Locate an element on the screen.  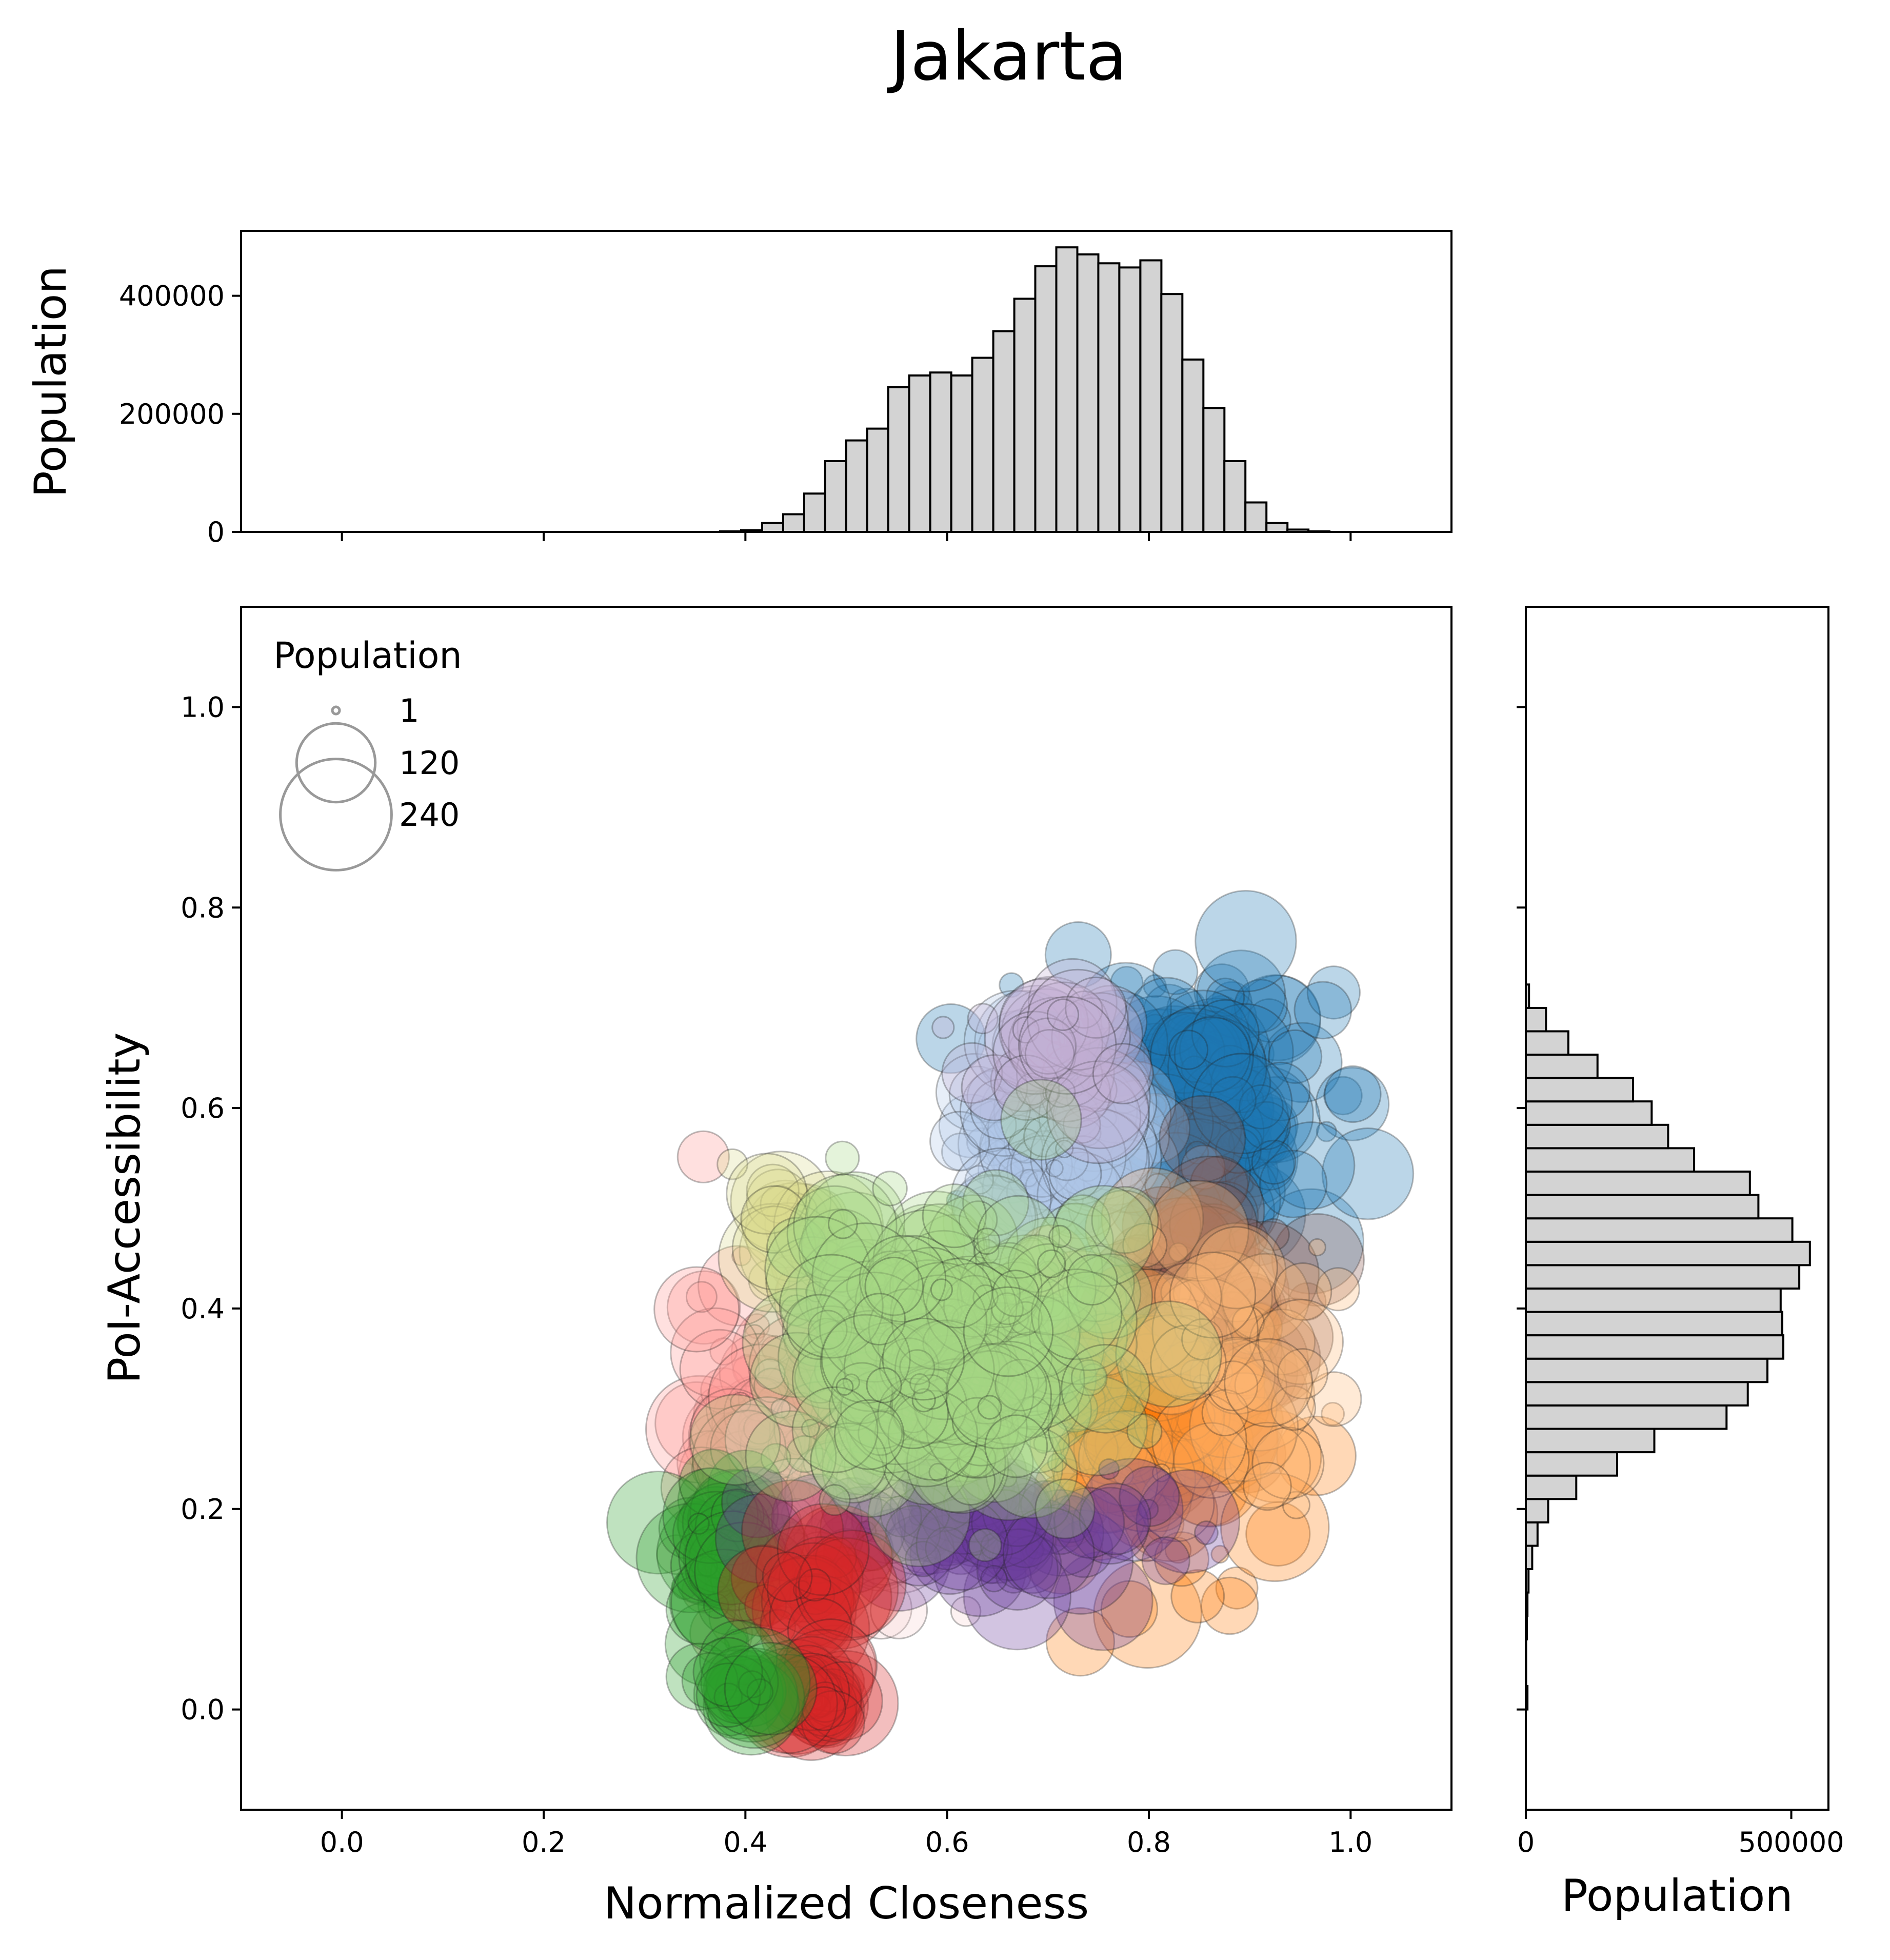
scatter-xtick-label: 0.4 is located at coordinates (745, 1842).